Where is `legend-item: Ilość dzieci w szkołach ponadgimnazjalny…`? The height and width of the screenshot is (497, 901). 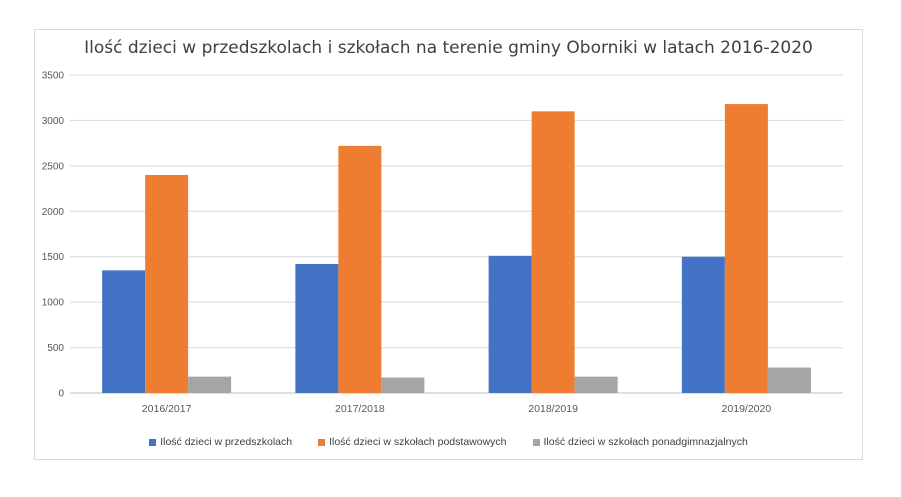 legend-item: Ilość dzieci w szkołach ponadgimnazjalny… is located at coordinates (640, 442).